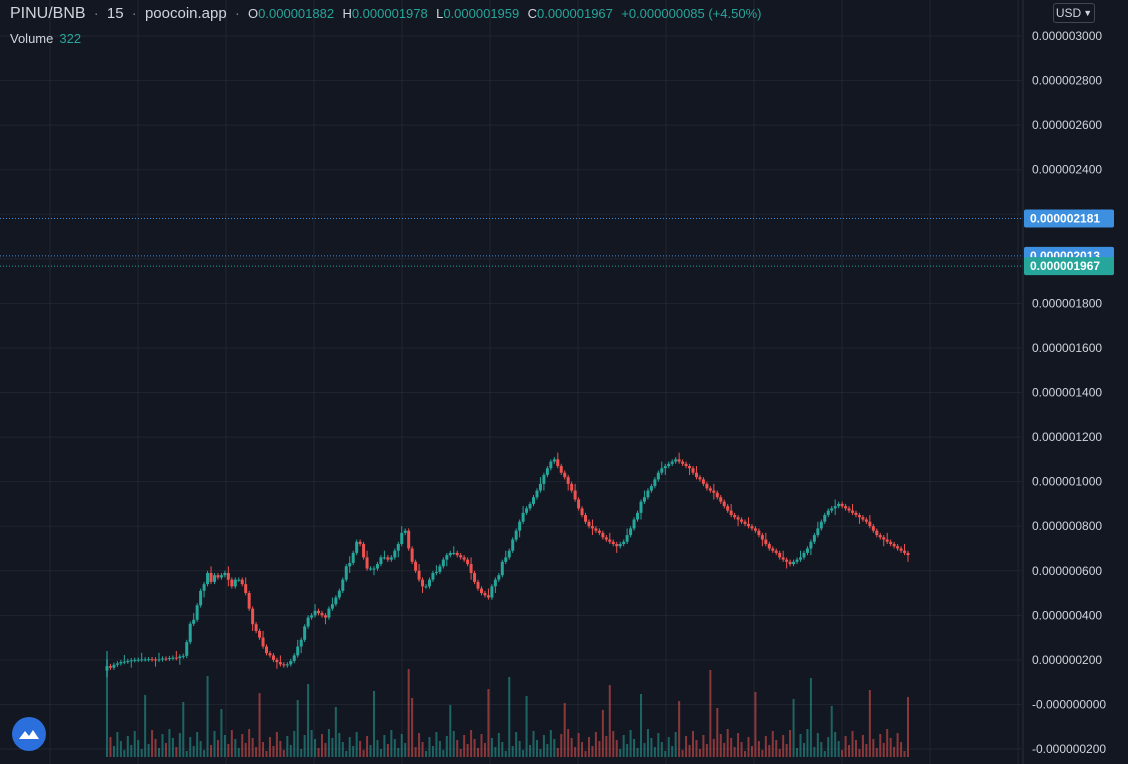  Describe the element at coordinates (1067, 437) in the screenshot. I see `y-tick-label: 0.000001200` at that location.